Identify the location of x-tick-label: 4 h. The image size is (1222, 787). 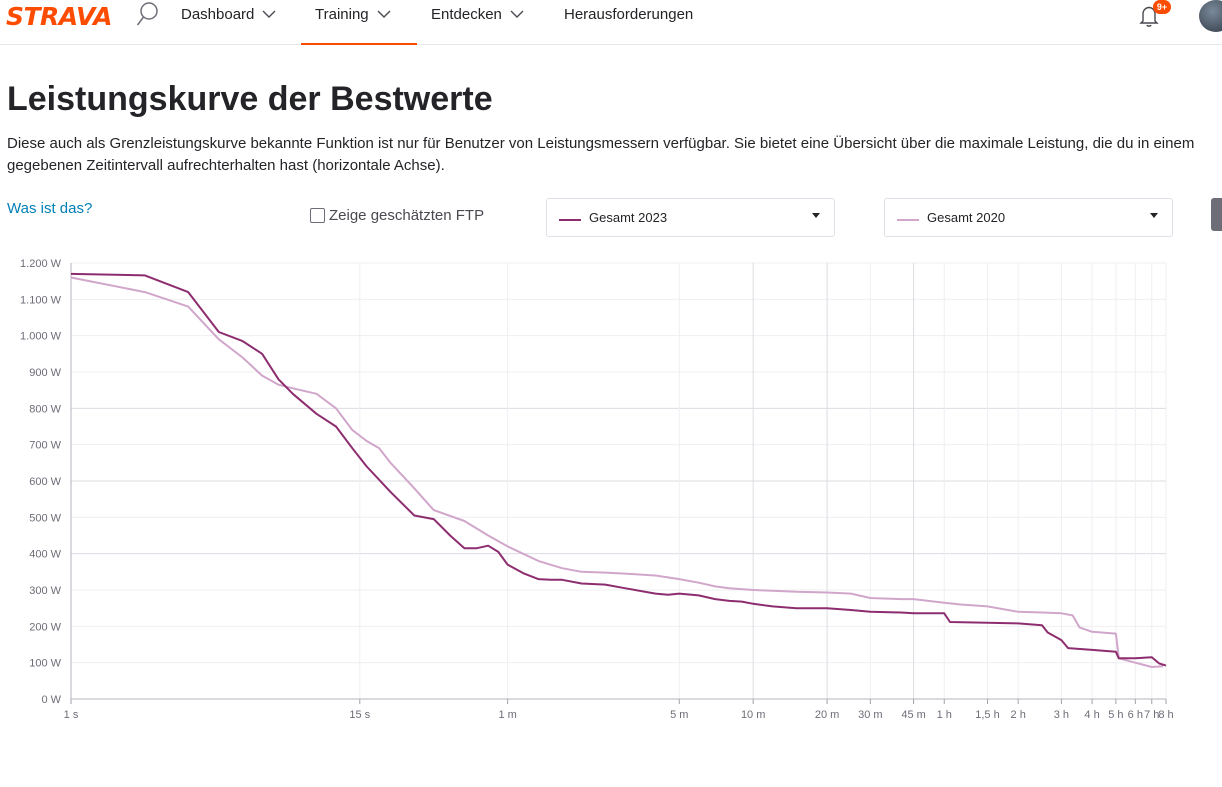
(1091, 714).